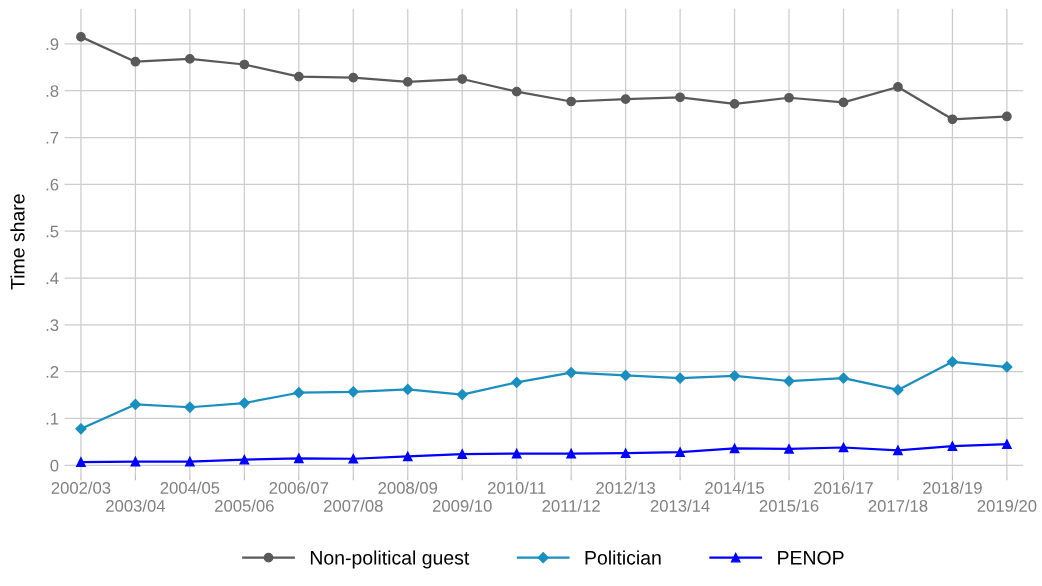 The image size is (1042, 586). What do you see at coordinates (52, 419) in the screenshot?
I see `y-tick-label: .1` at bounding box center [52, 419].